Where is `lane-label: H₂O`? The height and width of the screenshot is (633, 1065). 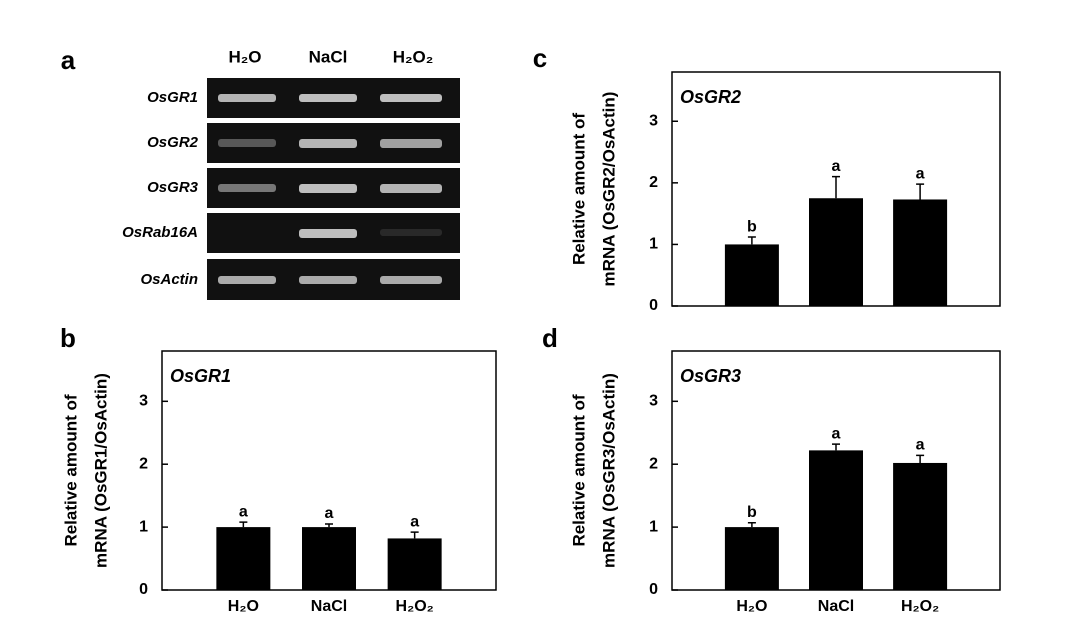
lane-label: H₂O is located at coordinates (244, 56).